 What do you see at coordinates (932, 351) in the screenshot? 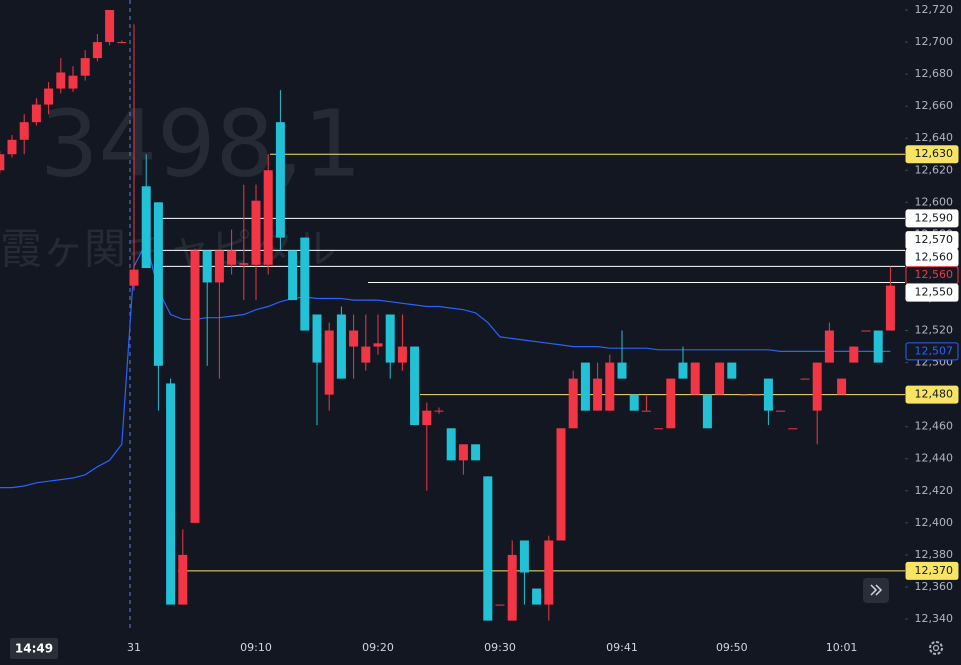
I see `price-label: 12,507` at bounding box center [932, 351].